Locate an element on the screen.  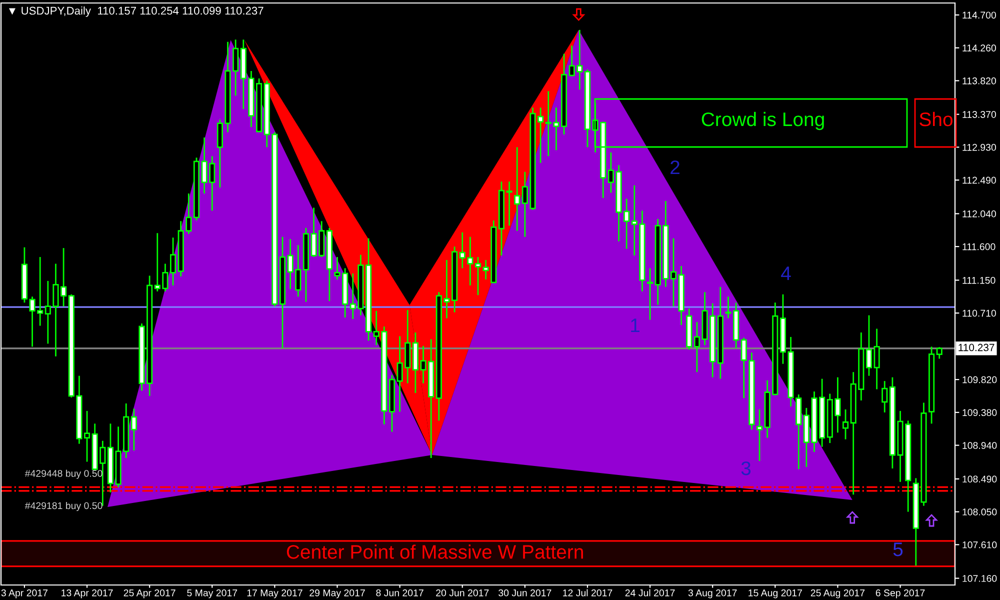
x-tick-label: 25 Apr 2017 is located at coordinates (150, 593).